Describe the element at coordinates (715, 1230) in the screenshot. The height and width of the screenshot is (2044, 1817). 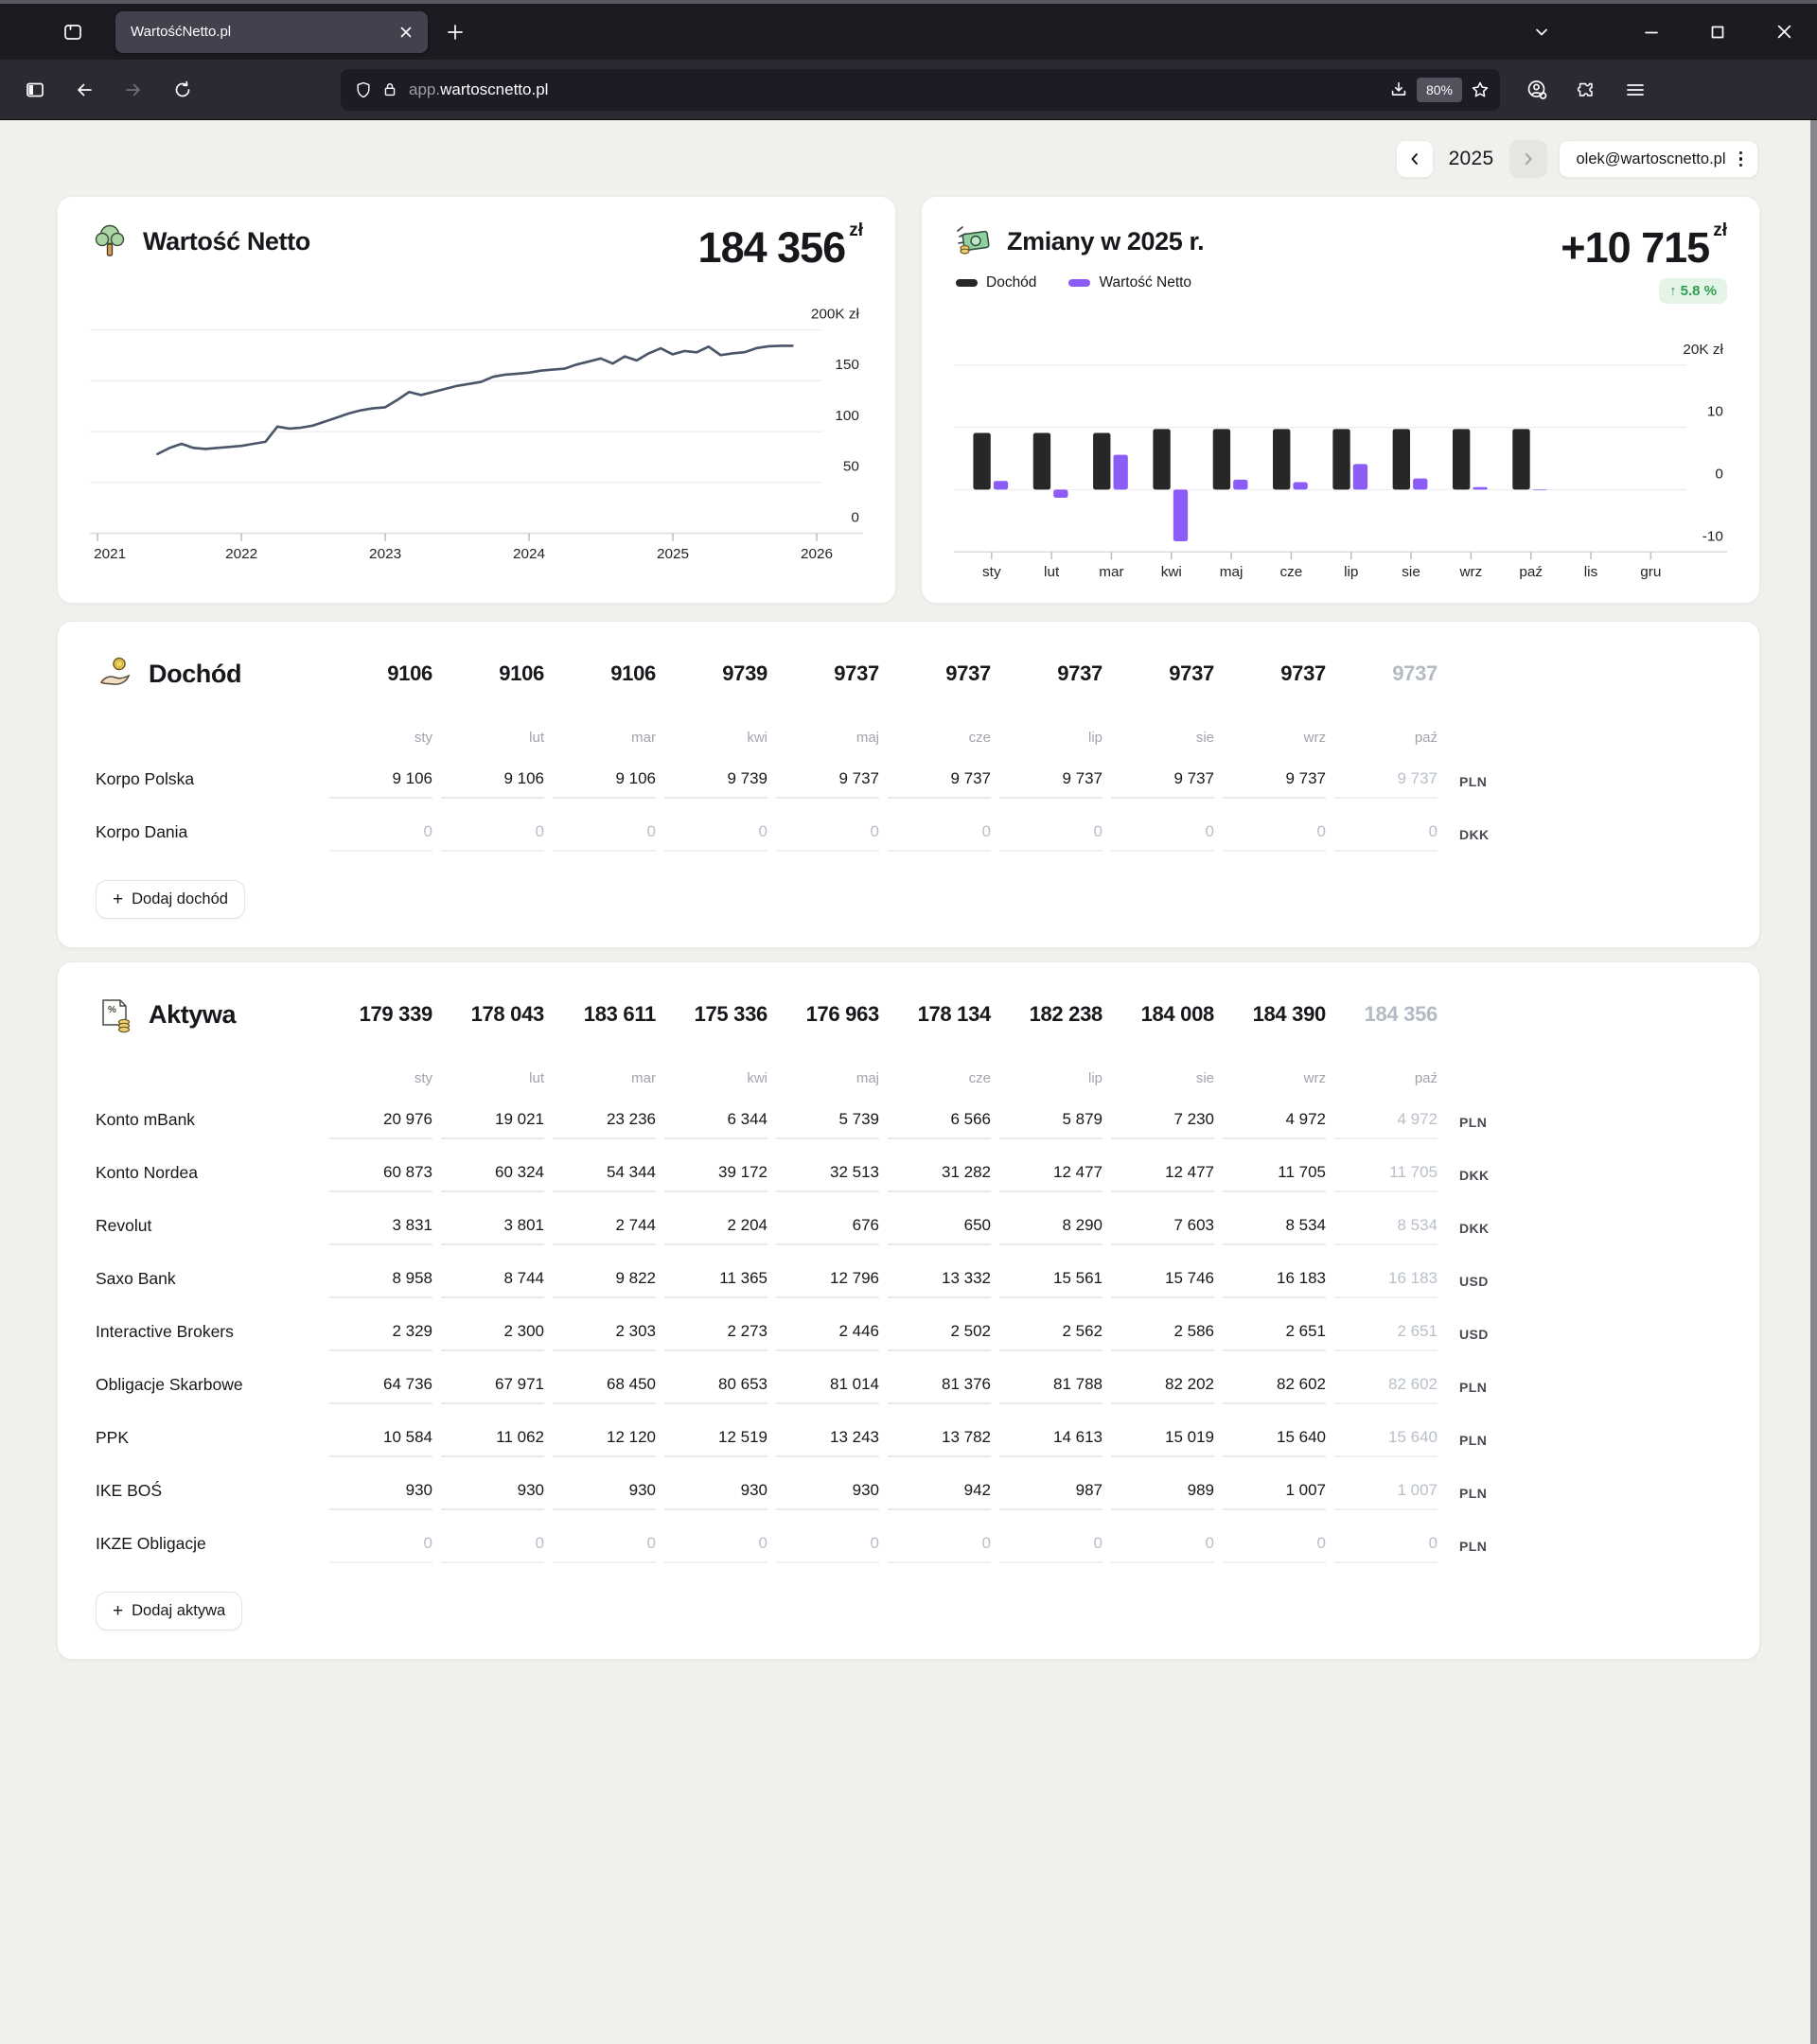
I see `value-cell: 2 204` at that location.